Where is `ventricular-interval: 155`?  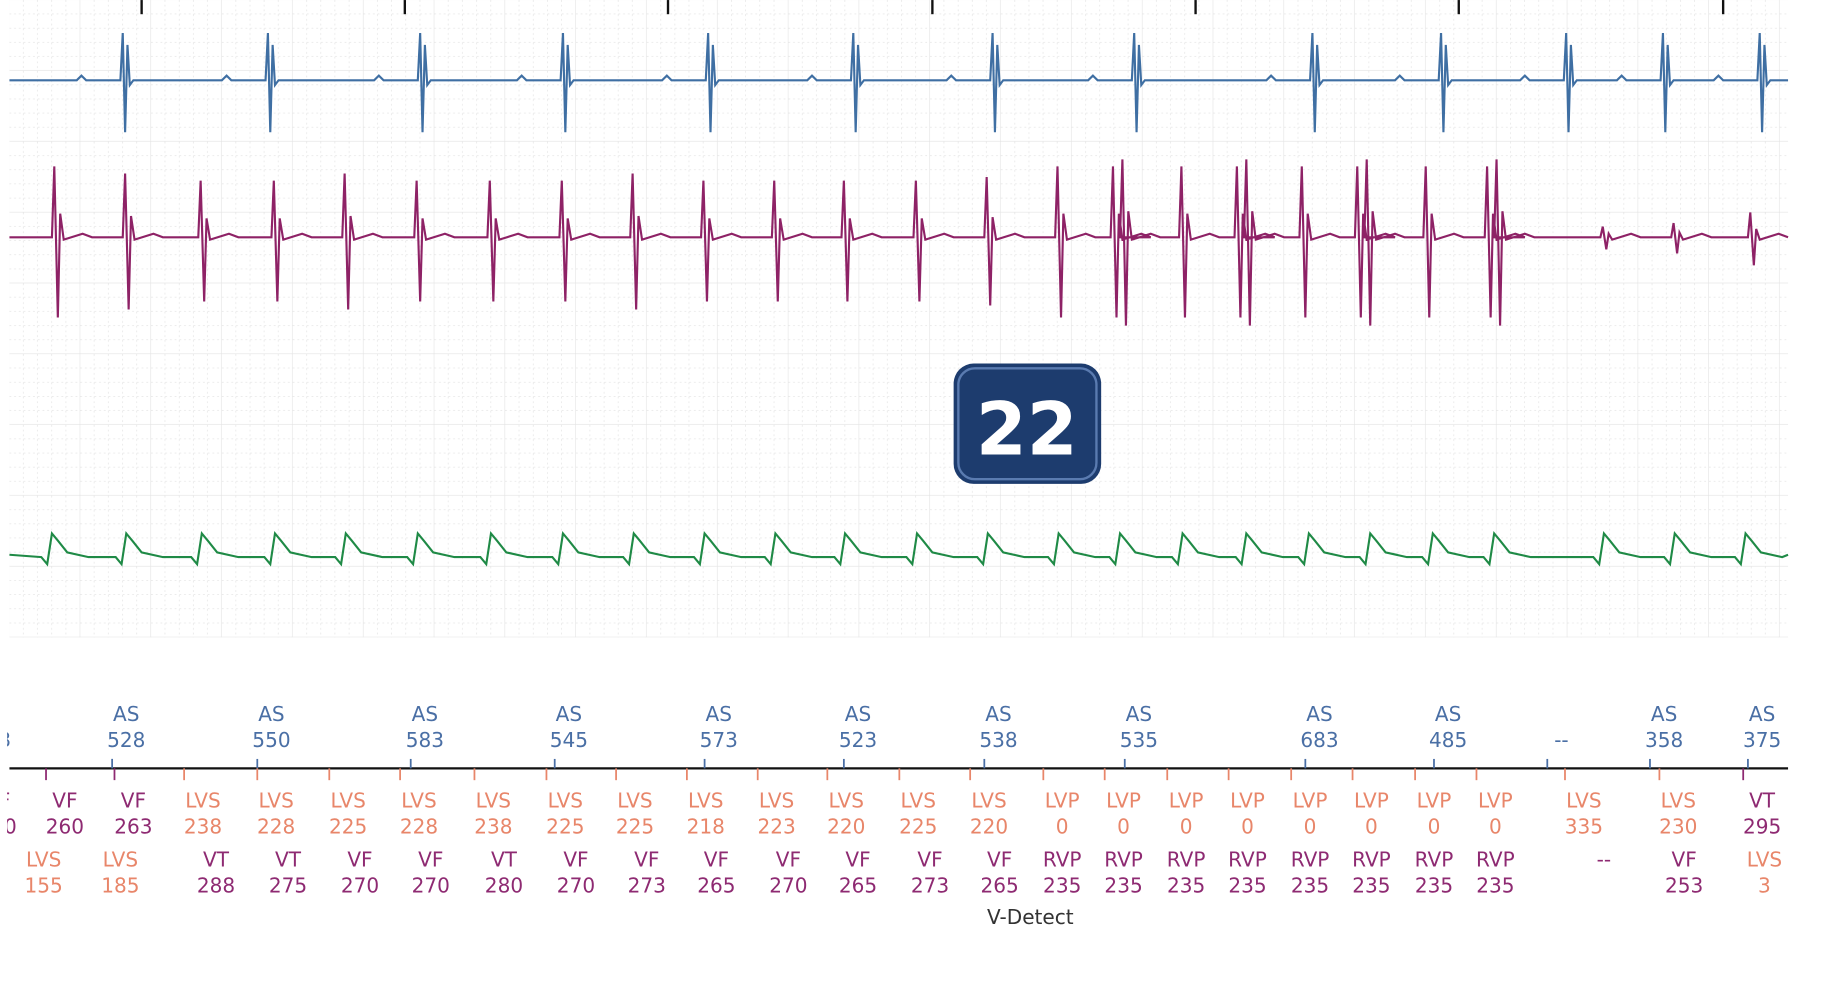 ventricular-interval: 155 is located at coordinates (44, 885).